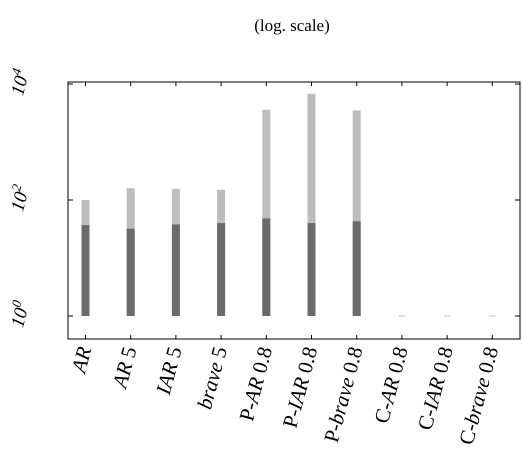 The image size is (522, 474). What do you see at coordinates (169, 371) in the screenshot?
I see `x-tick-label: IAR 5` at bounding box center [169, 371].